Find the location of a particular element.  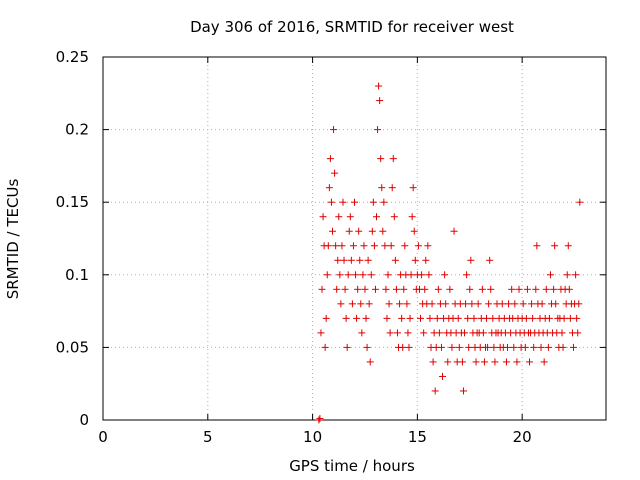

y-tick-label: 0.25 is located at coordinates (72, 57).